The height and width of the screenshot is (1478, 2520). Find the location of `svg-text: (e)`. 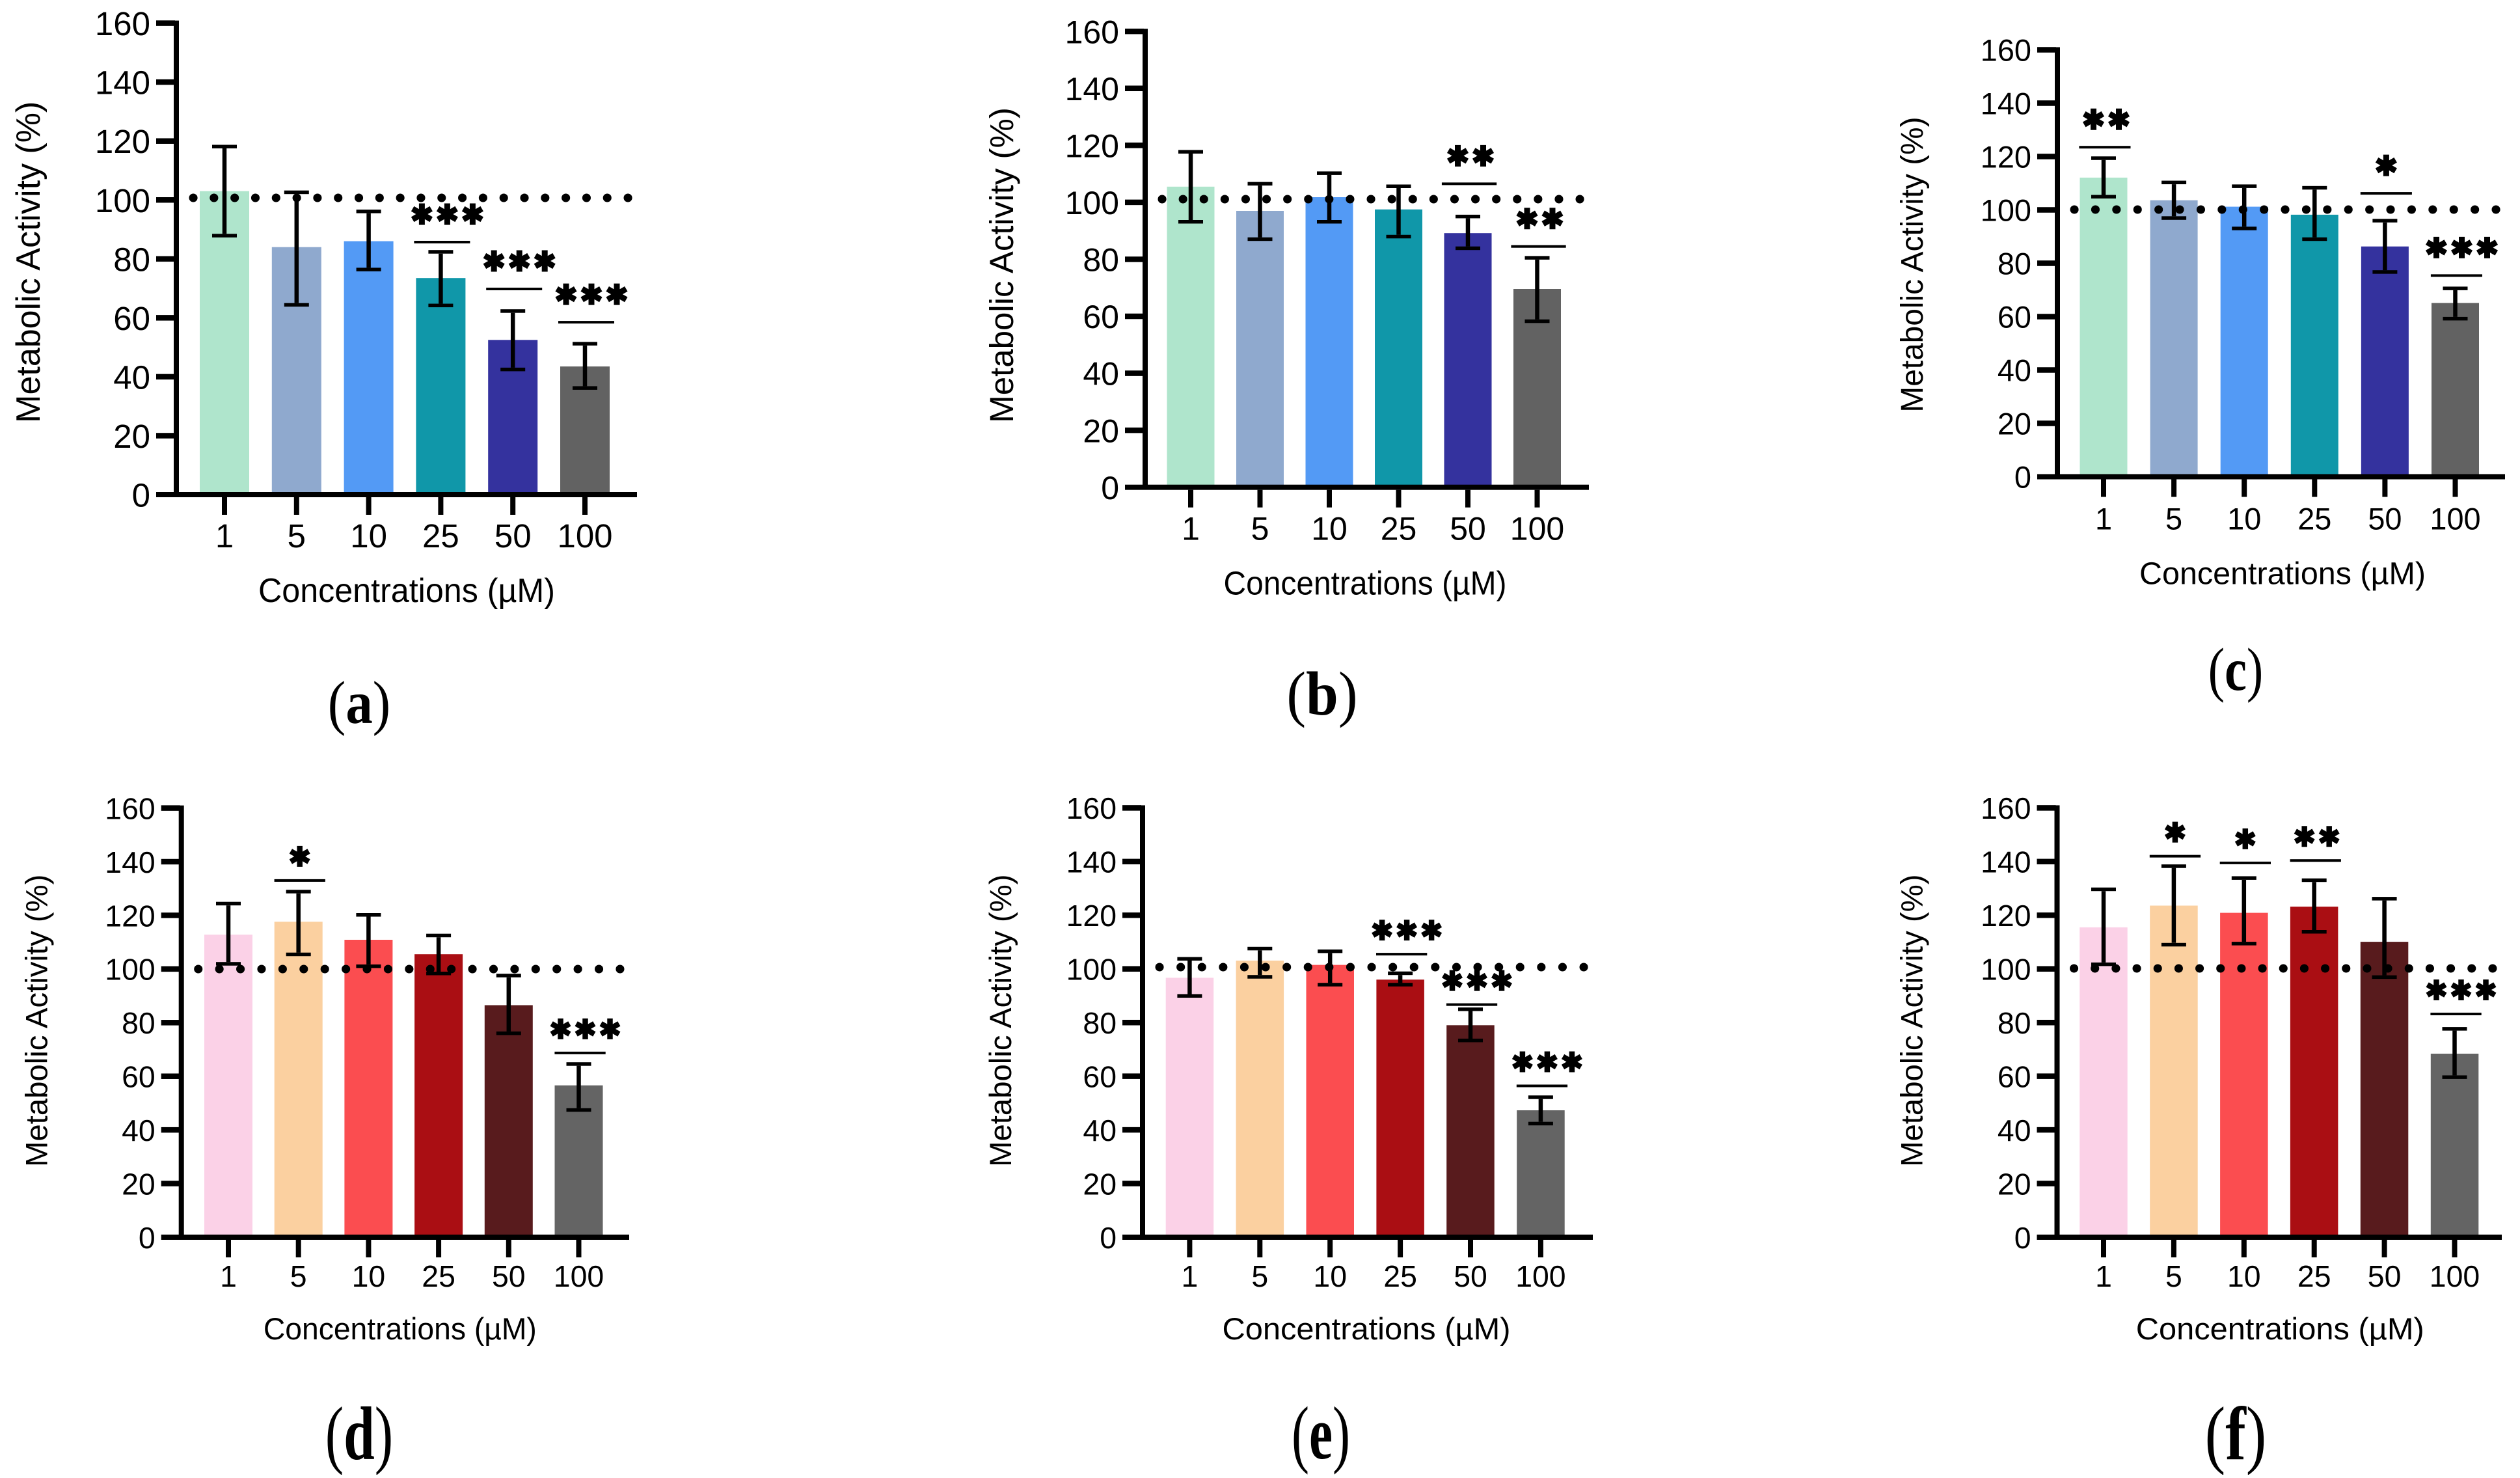

svg-text: (e) is located at coordinates (1321, 1433).